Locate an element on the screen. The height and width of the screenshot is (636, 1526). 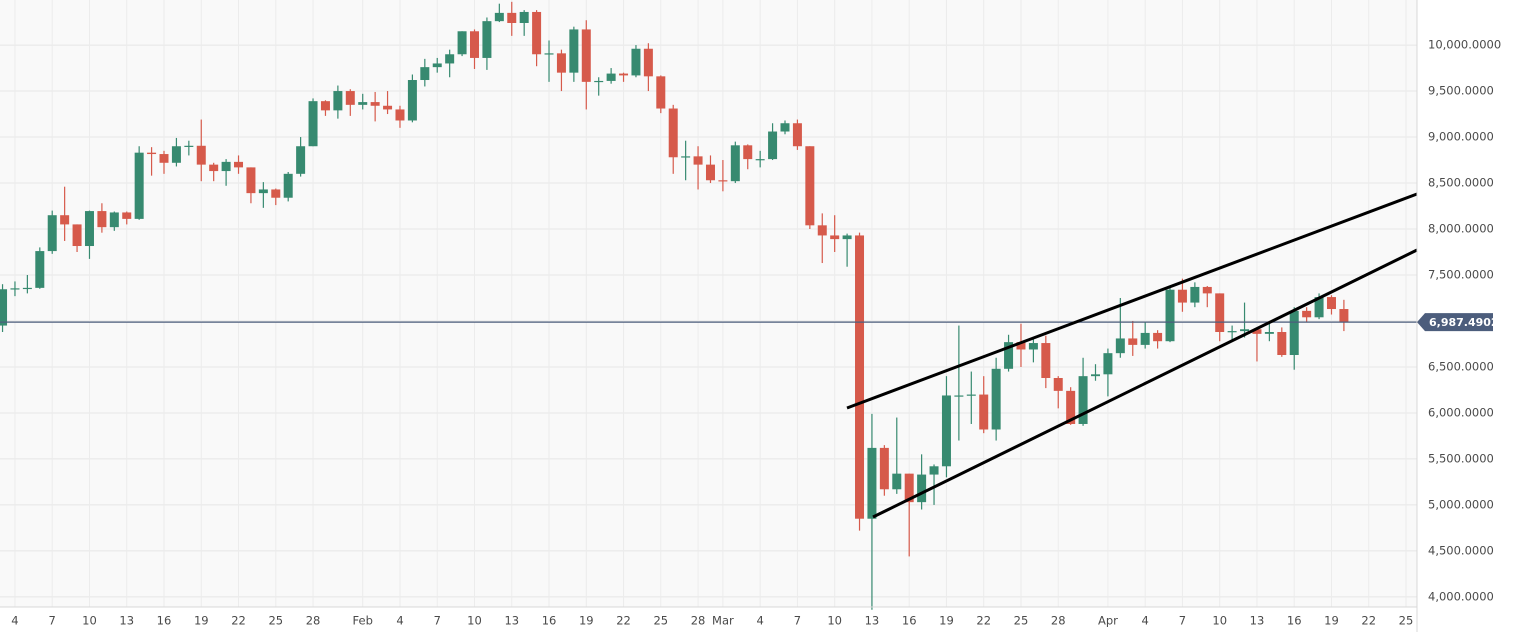
y-tick-label: 6,000.0000 is located at coordinates (1461, 412).